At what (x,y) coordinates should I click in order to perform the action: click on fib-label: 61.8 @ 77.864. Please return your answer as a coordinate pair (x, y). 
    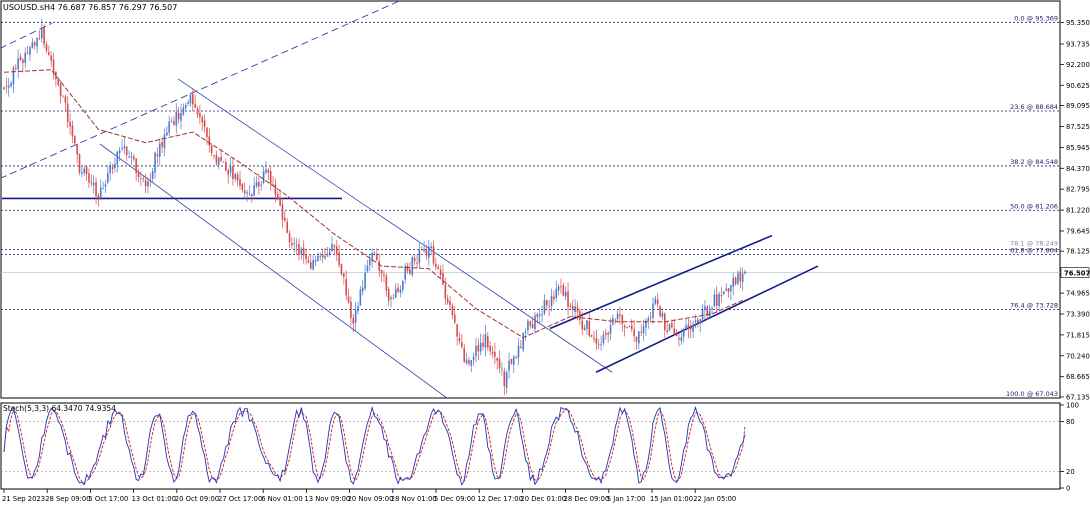
    Looking at the image, I should click on (1034, 251).